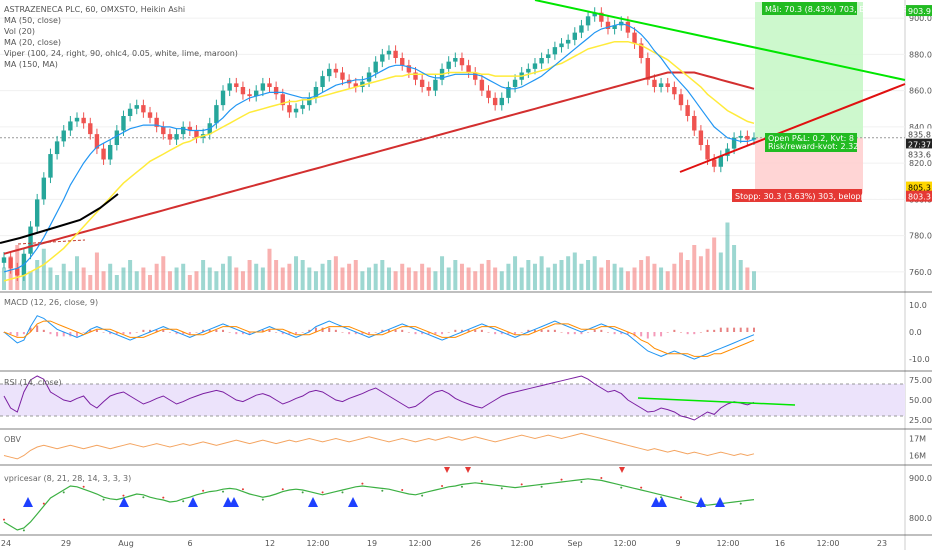 The height and width of the screenshot is (550, 932). What do you see at coordinates (33, 42) in the screenshot?
I see `legend-line-3: MA (20, close)` at bounding box center [33, 42].